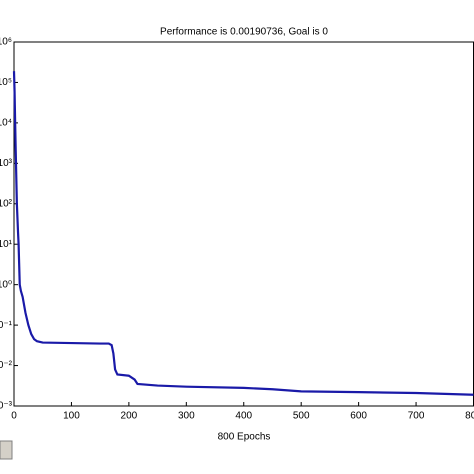 This screenshot has height=474, width=474. Describe the element at coordinates (358, 416) in the screenshot. I see `x-tick-label: 600` at that location.